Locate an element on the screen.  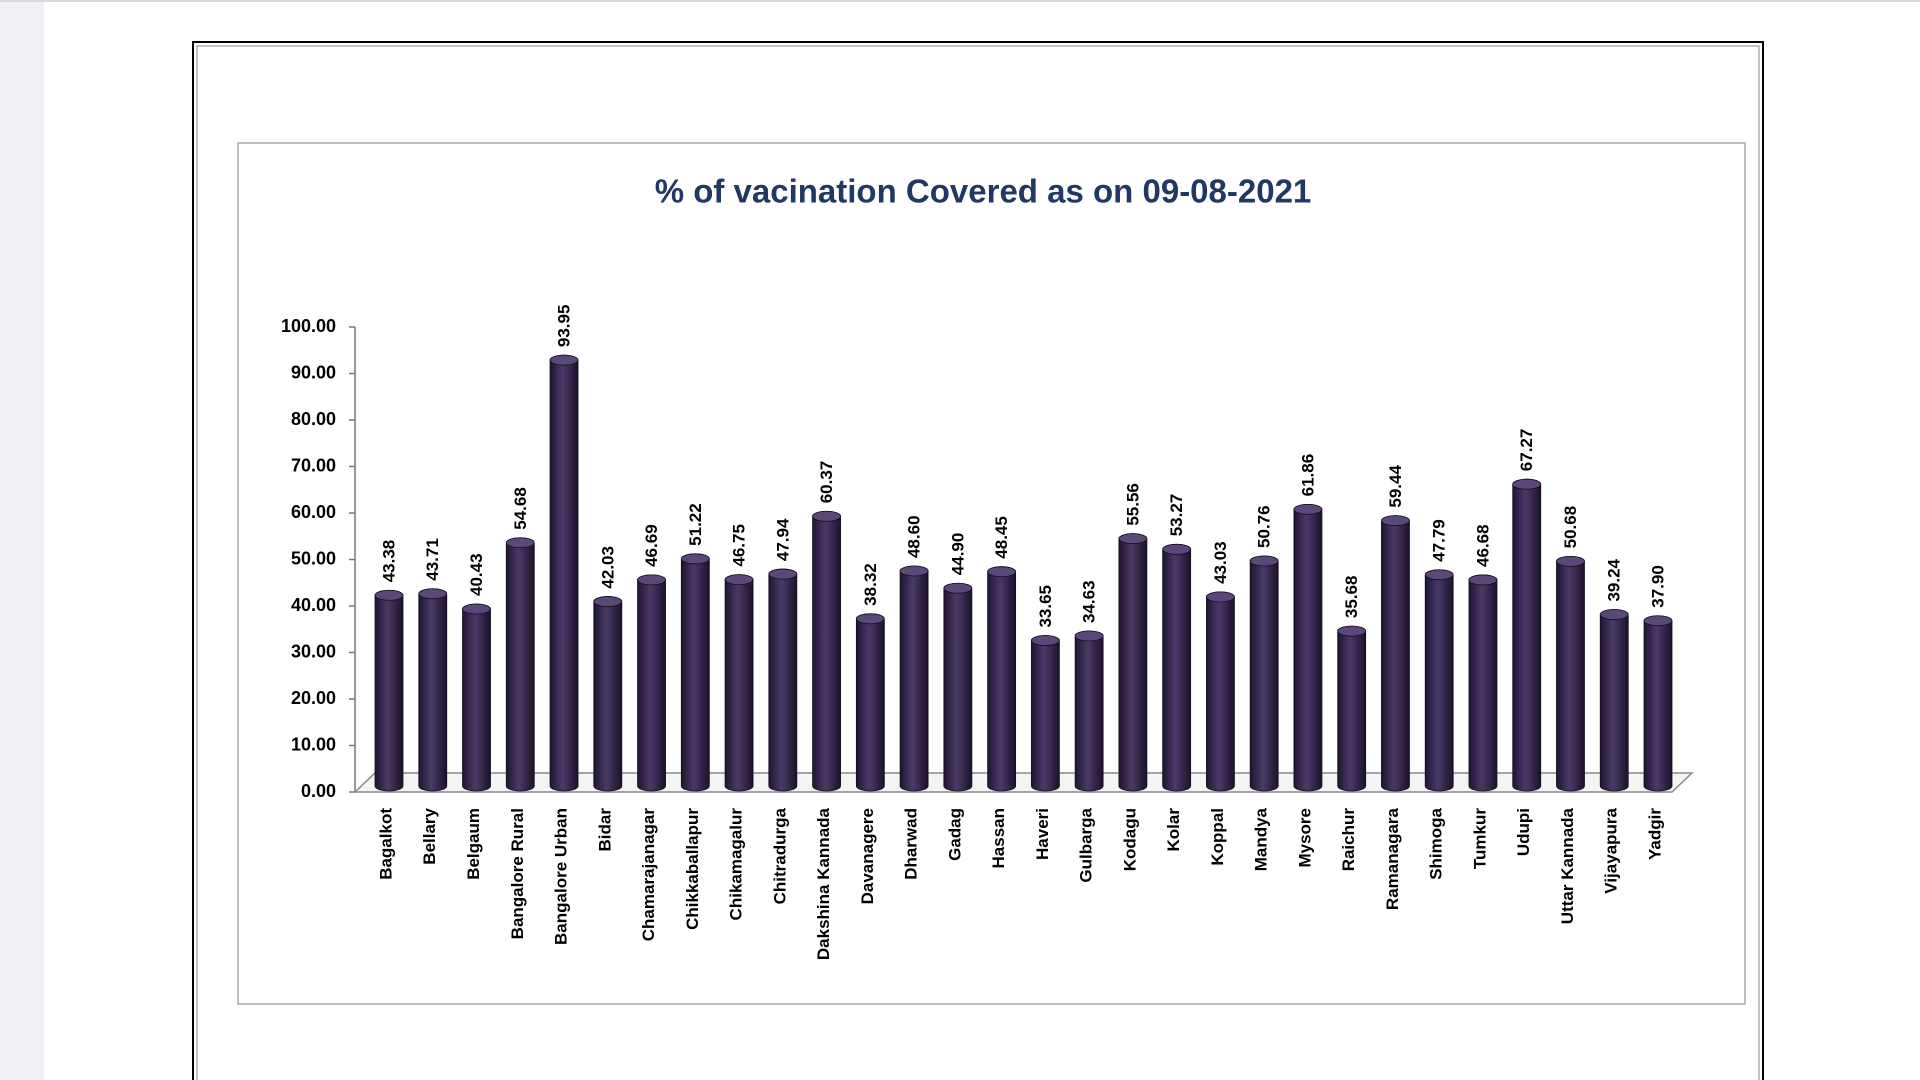
x-tick-label: Chamarajanagar is located at coordinates (648, 875).